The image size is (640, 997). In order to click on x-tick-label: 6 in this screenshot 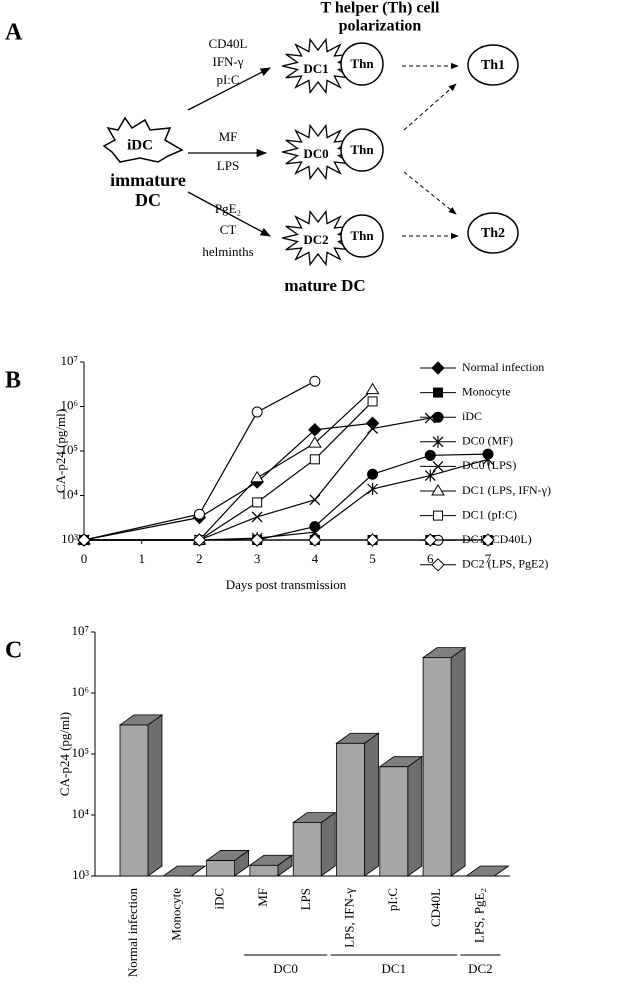, I will do `click(430, 558)`.